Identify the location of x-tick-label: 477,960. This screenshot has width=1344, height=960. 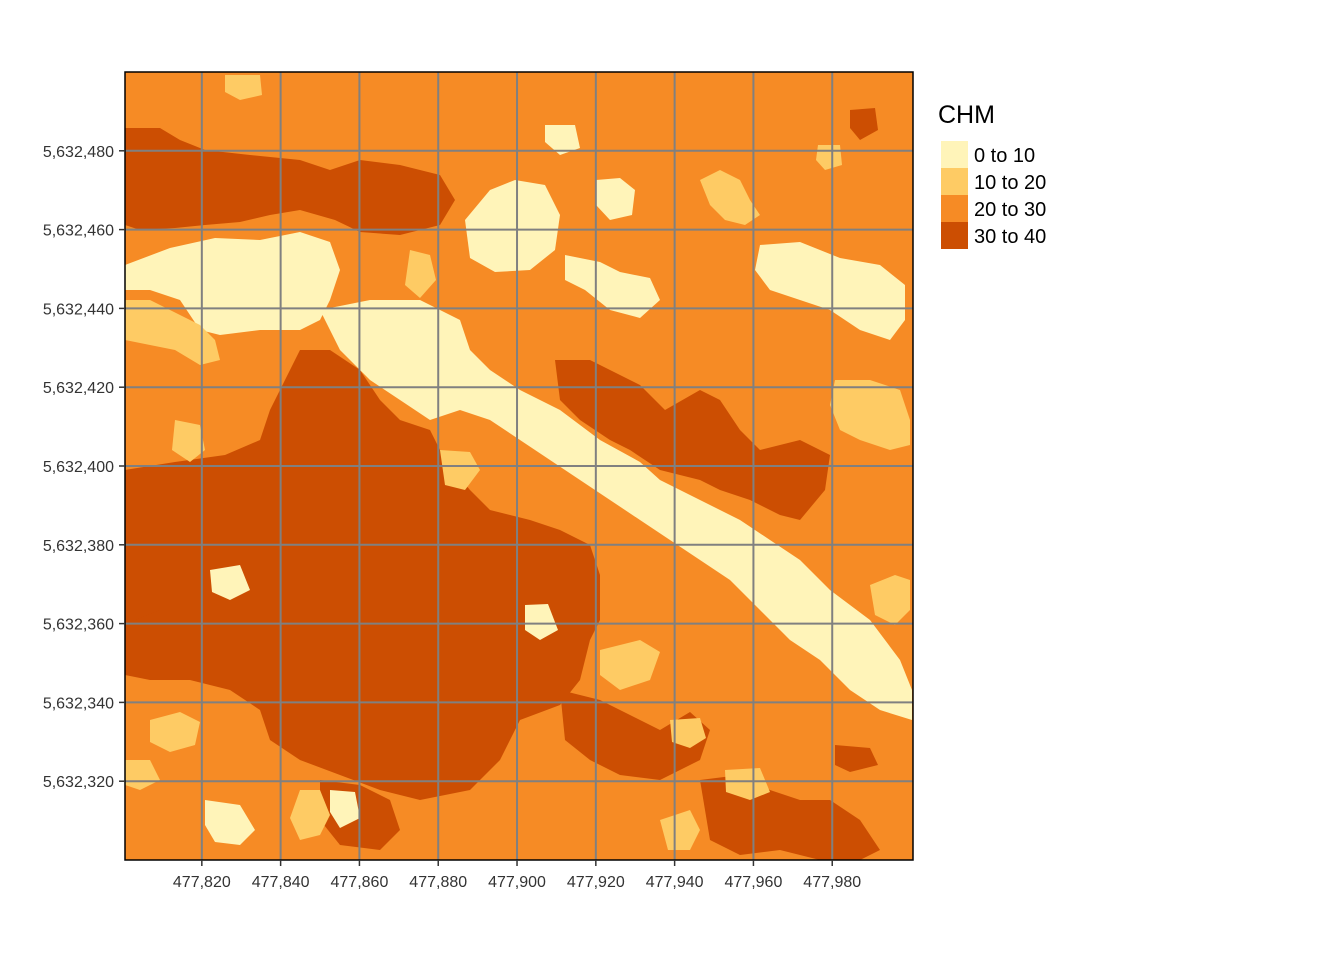
(754, 882).